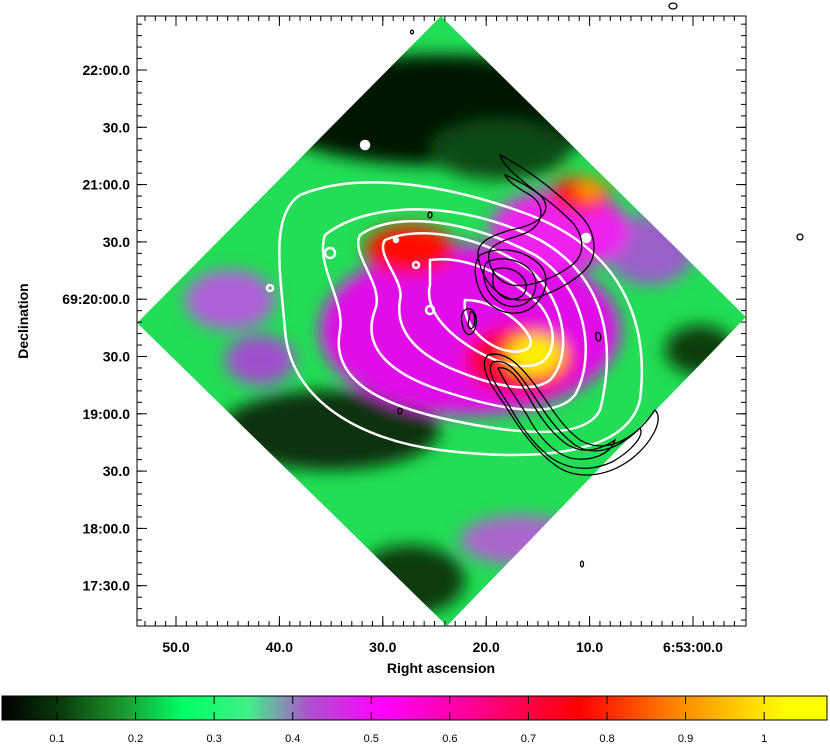 The height and width of the screenshot is (756, 830). Describe the element at coordinates (107, 586) in the screenshot. I see `y-tick-label: 17:30.0` at that location.